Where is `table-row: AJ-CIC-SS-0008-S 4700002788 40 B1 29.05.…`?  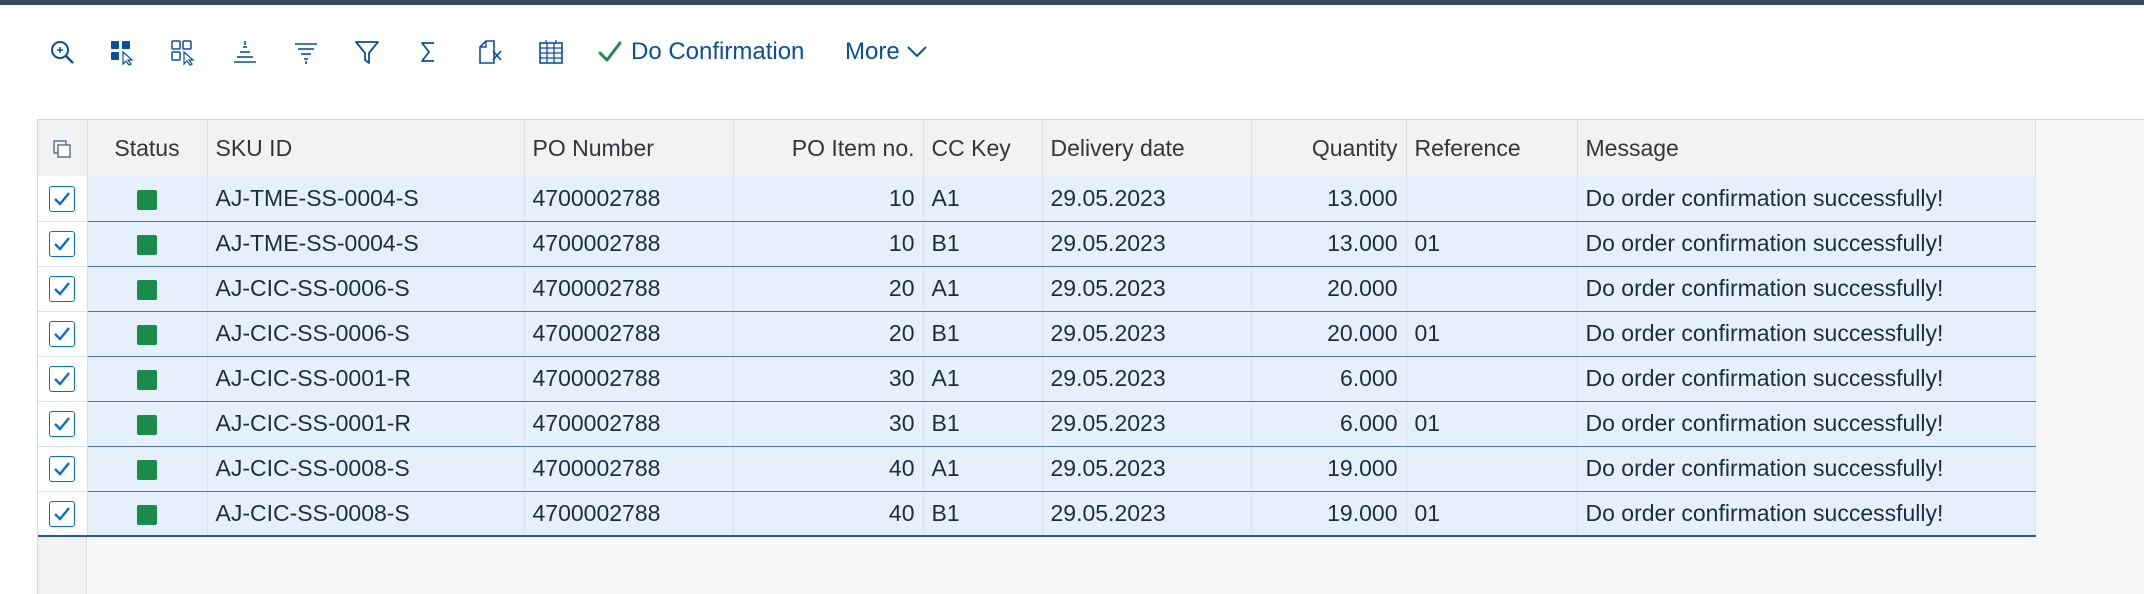
table-row: AJ-CIC-SS-0008-S 4700002788 40 B1 29.05.… is located at coordinates (1037, 514).